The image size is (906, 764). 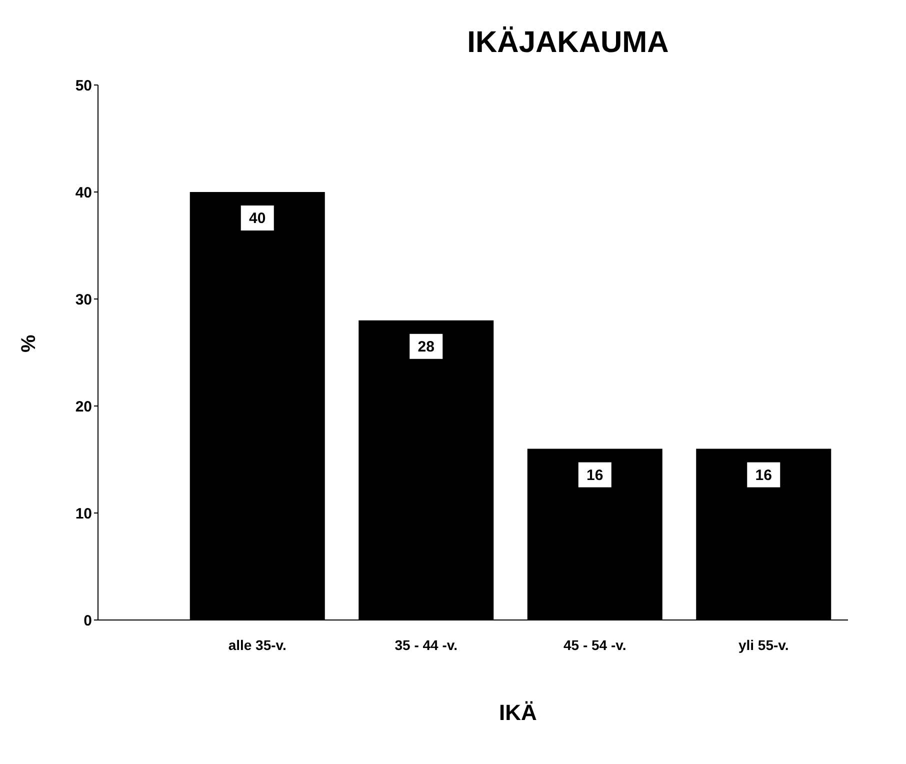 What do you see at coordinates (83, 299) in the screenshot?
I see `y-tick-label: 30` at bounding box center [83, 299].